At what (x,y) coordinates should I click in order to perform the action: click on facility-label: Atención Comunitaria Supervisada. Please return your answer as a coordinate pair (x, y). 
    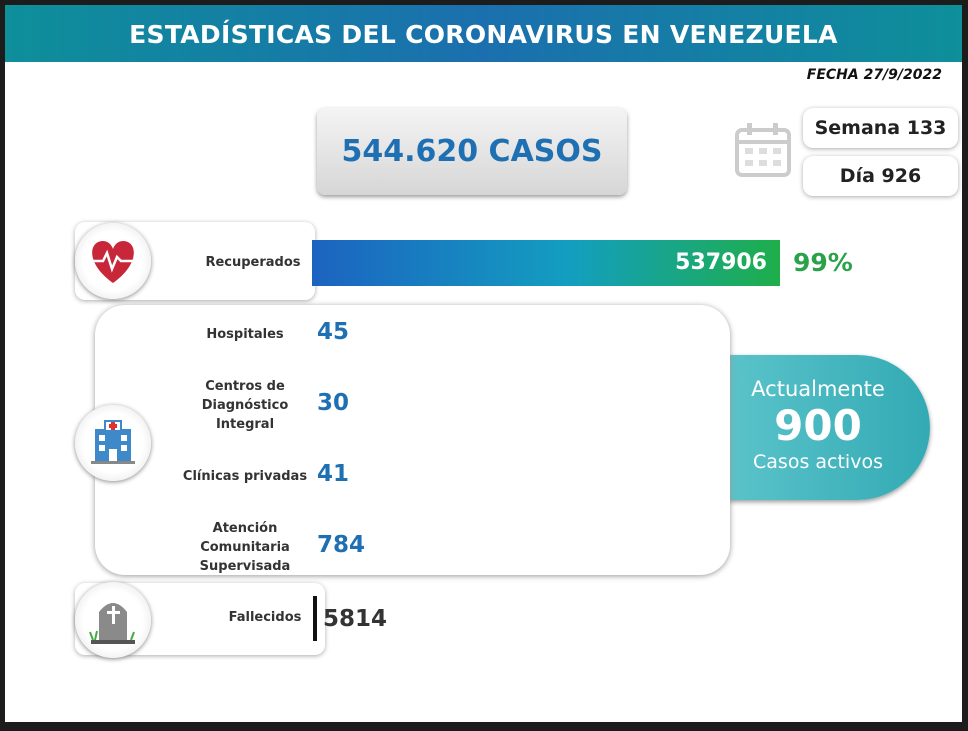
    Looking at the image, I should click on (245, 547).